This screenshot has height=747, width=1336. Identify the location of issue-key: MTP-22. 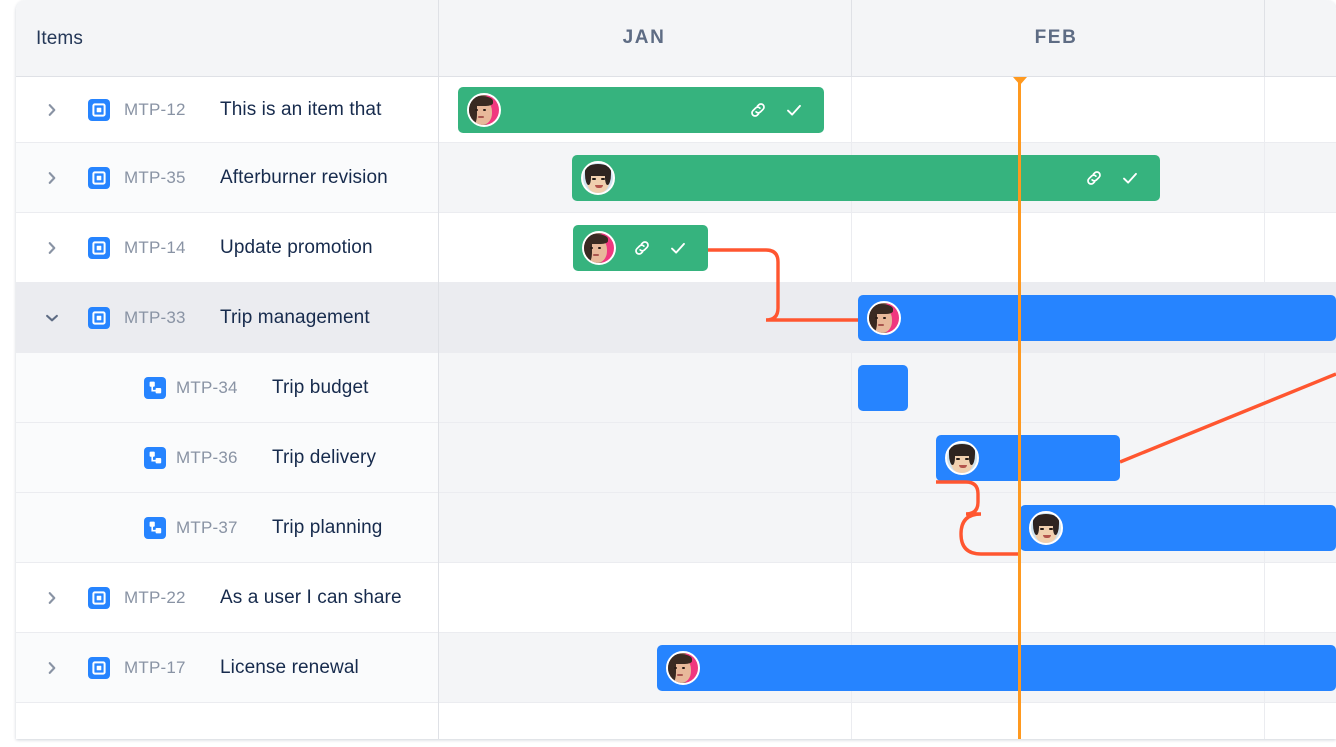
(155, 597).